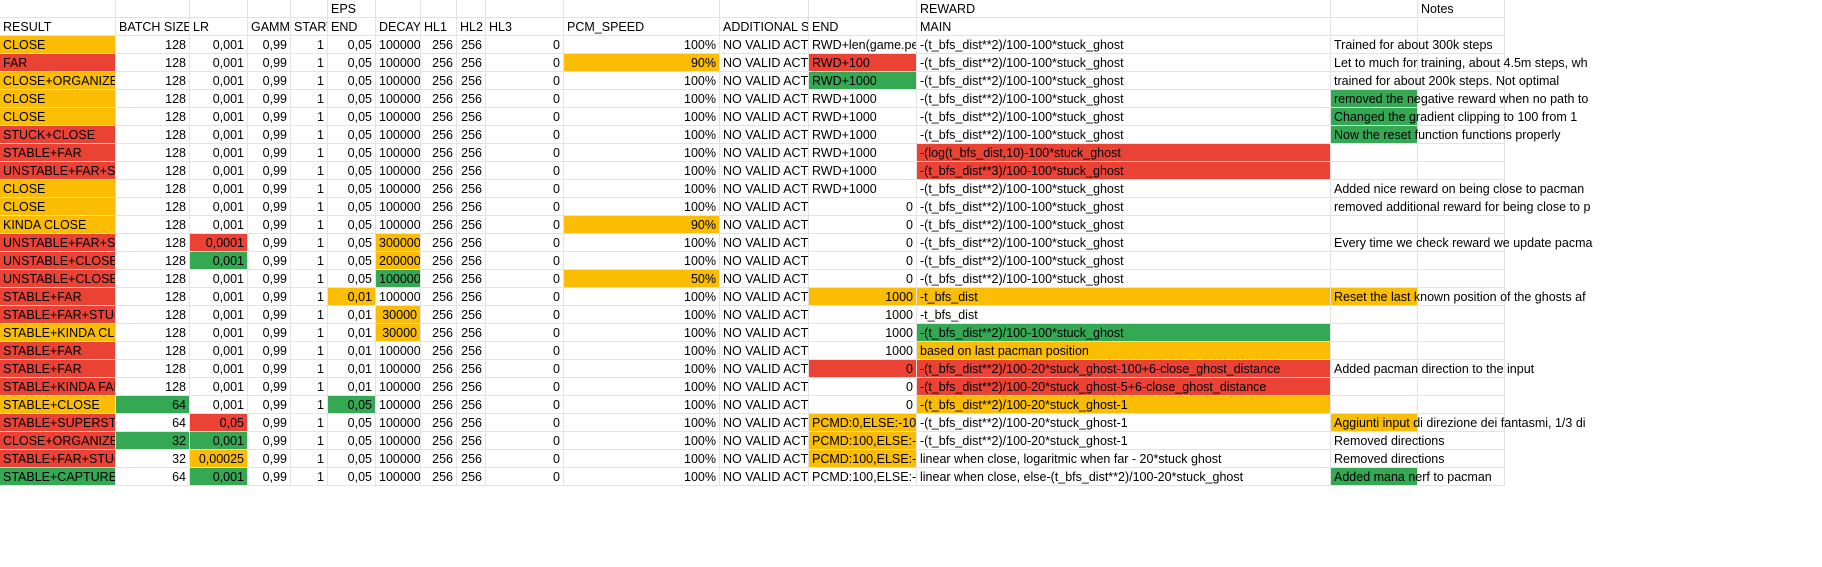 This screenshot has width=1822, height=567. What do you see at coordinates (642, 225) in the screenshot?
I see `cell-pcm-speed: 90%` at bounding box center [642, 225].